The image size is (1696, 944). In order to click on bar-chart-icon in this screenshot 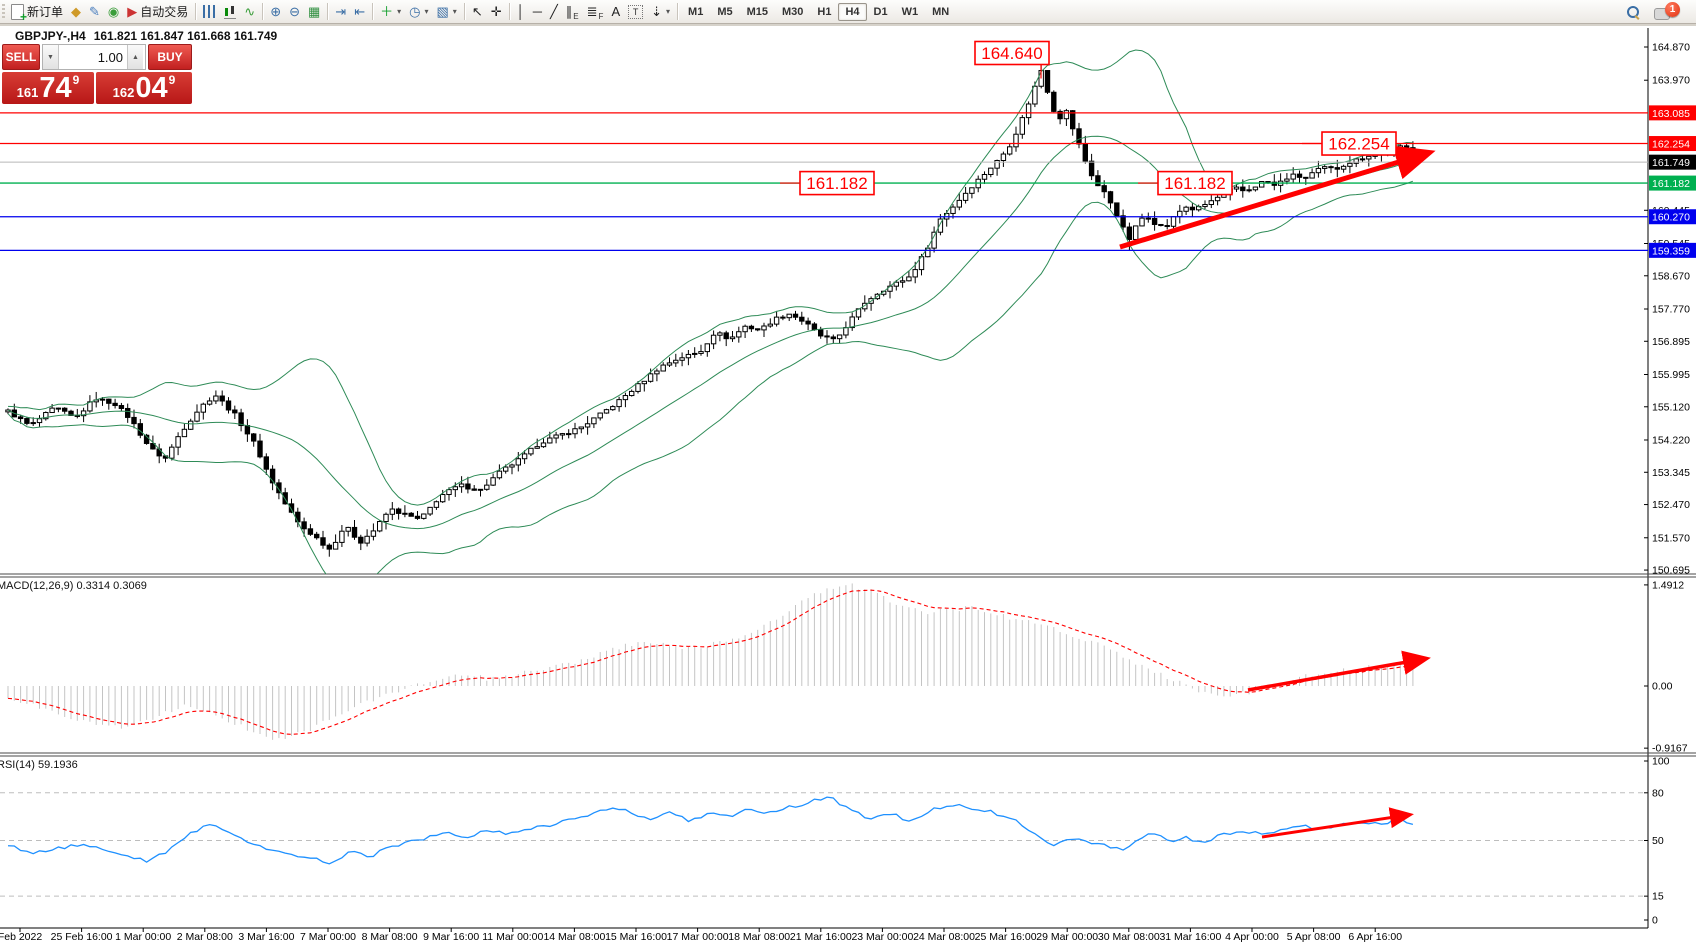, I will do `click(210, 11)`.